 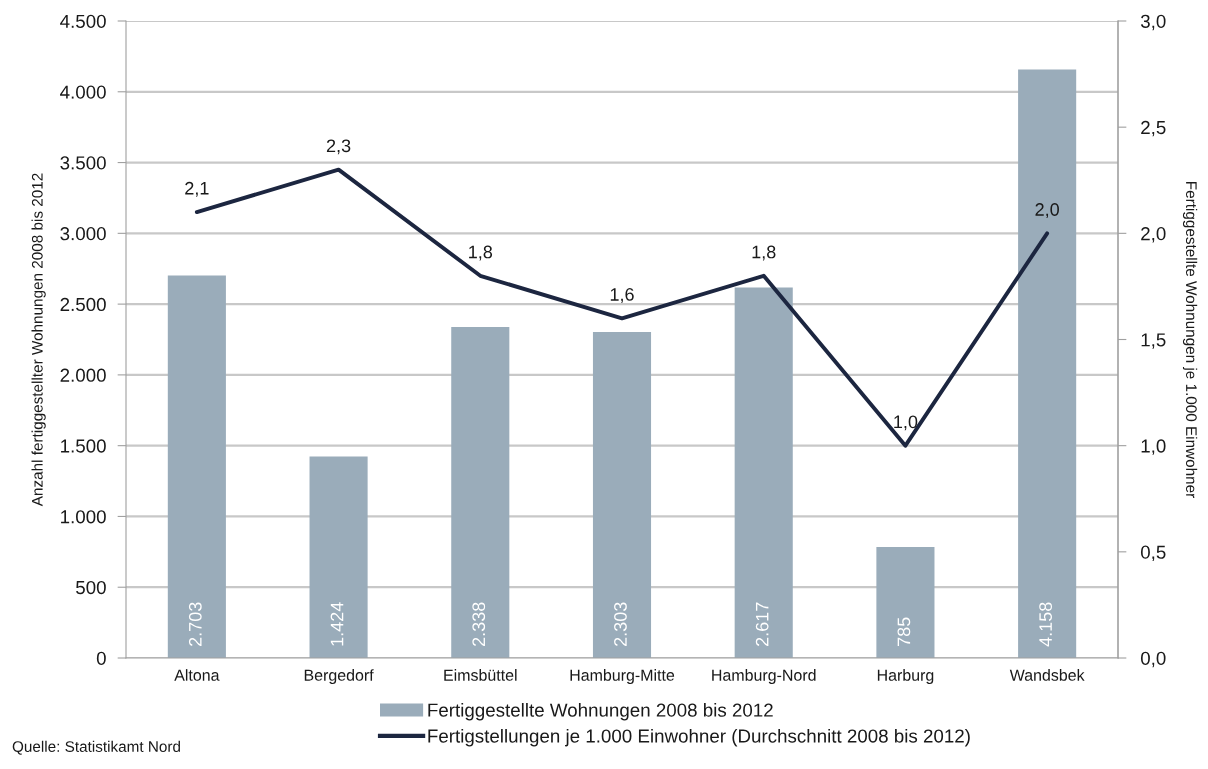 I want to click on x-tick-label: Hamburg-Mitte, so click(x=622, y=676).